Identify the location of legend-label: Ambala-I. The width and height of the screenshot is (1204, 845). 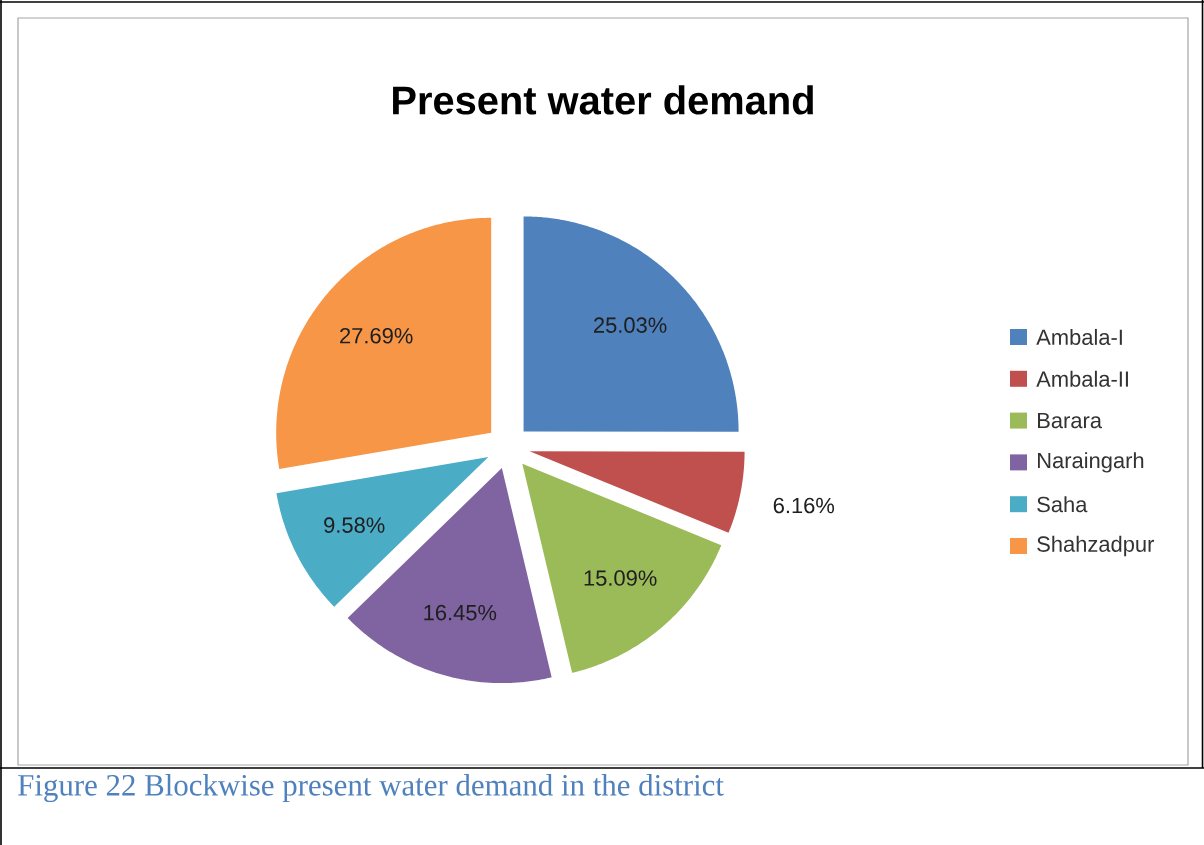
(1079, 337).